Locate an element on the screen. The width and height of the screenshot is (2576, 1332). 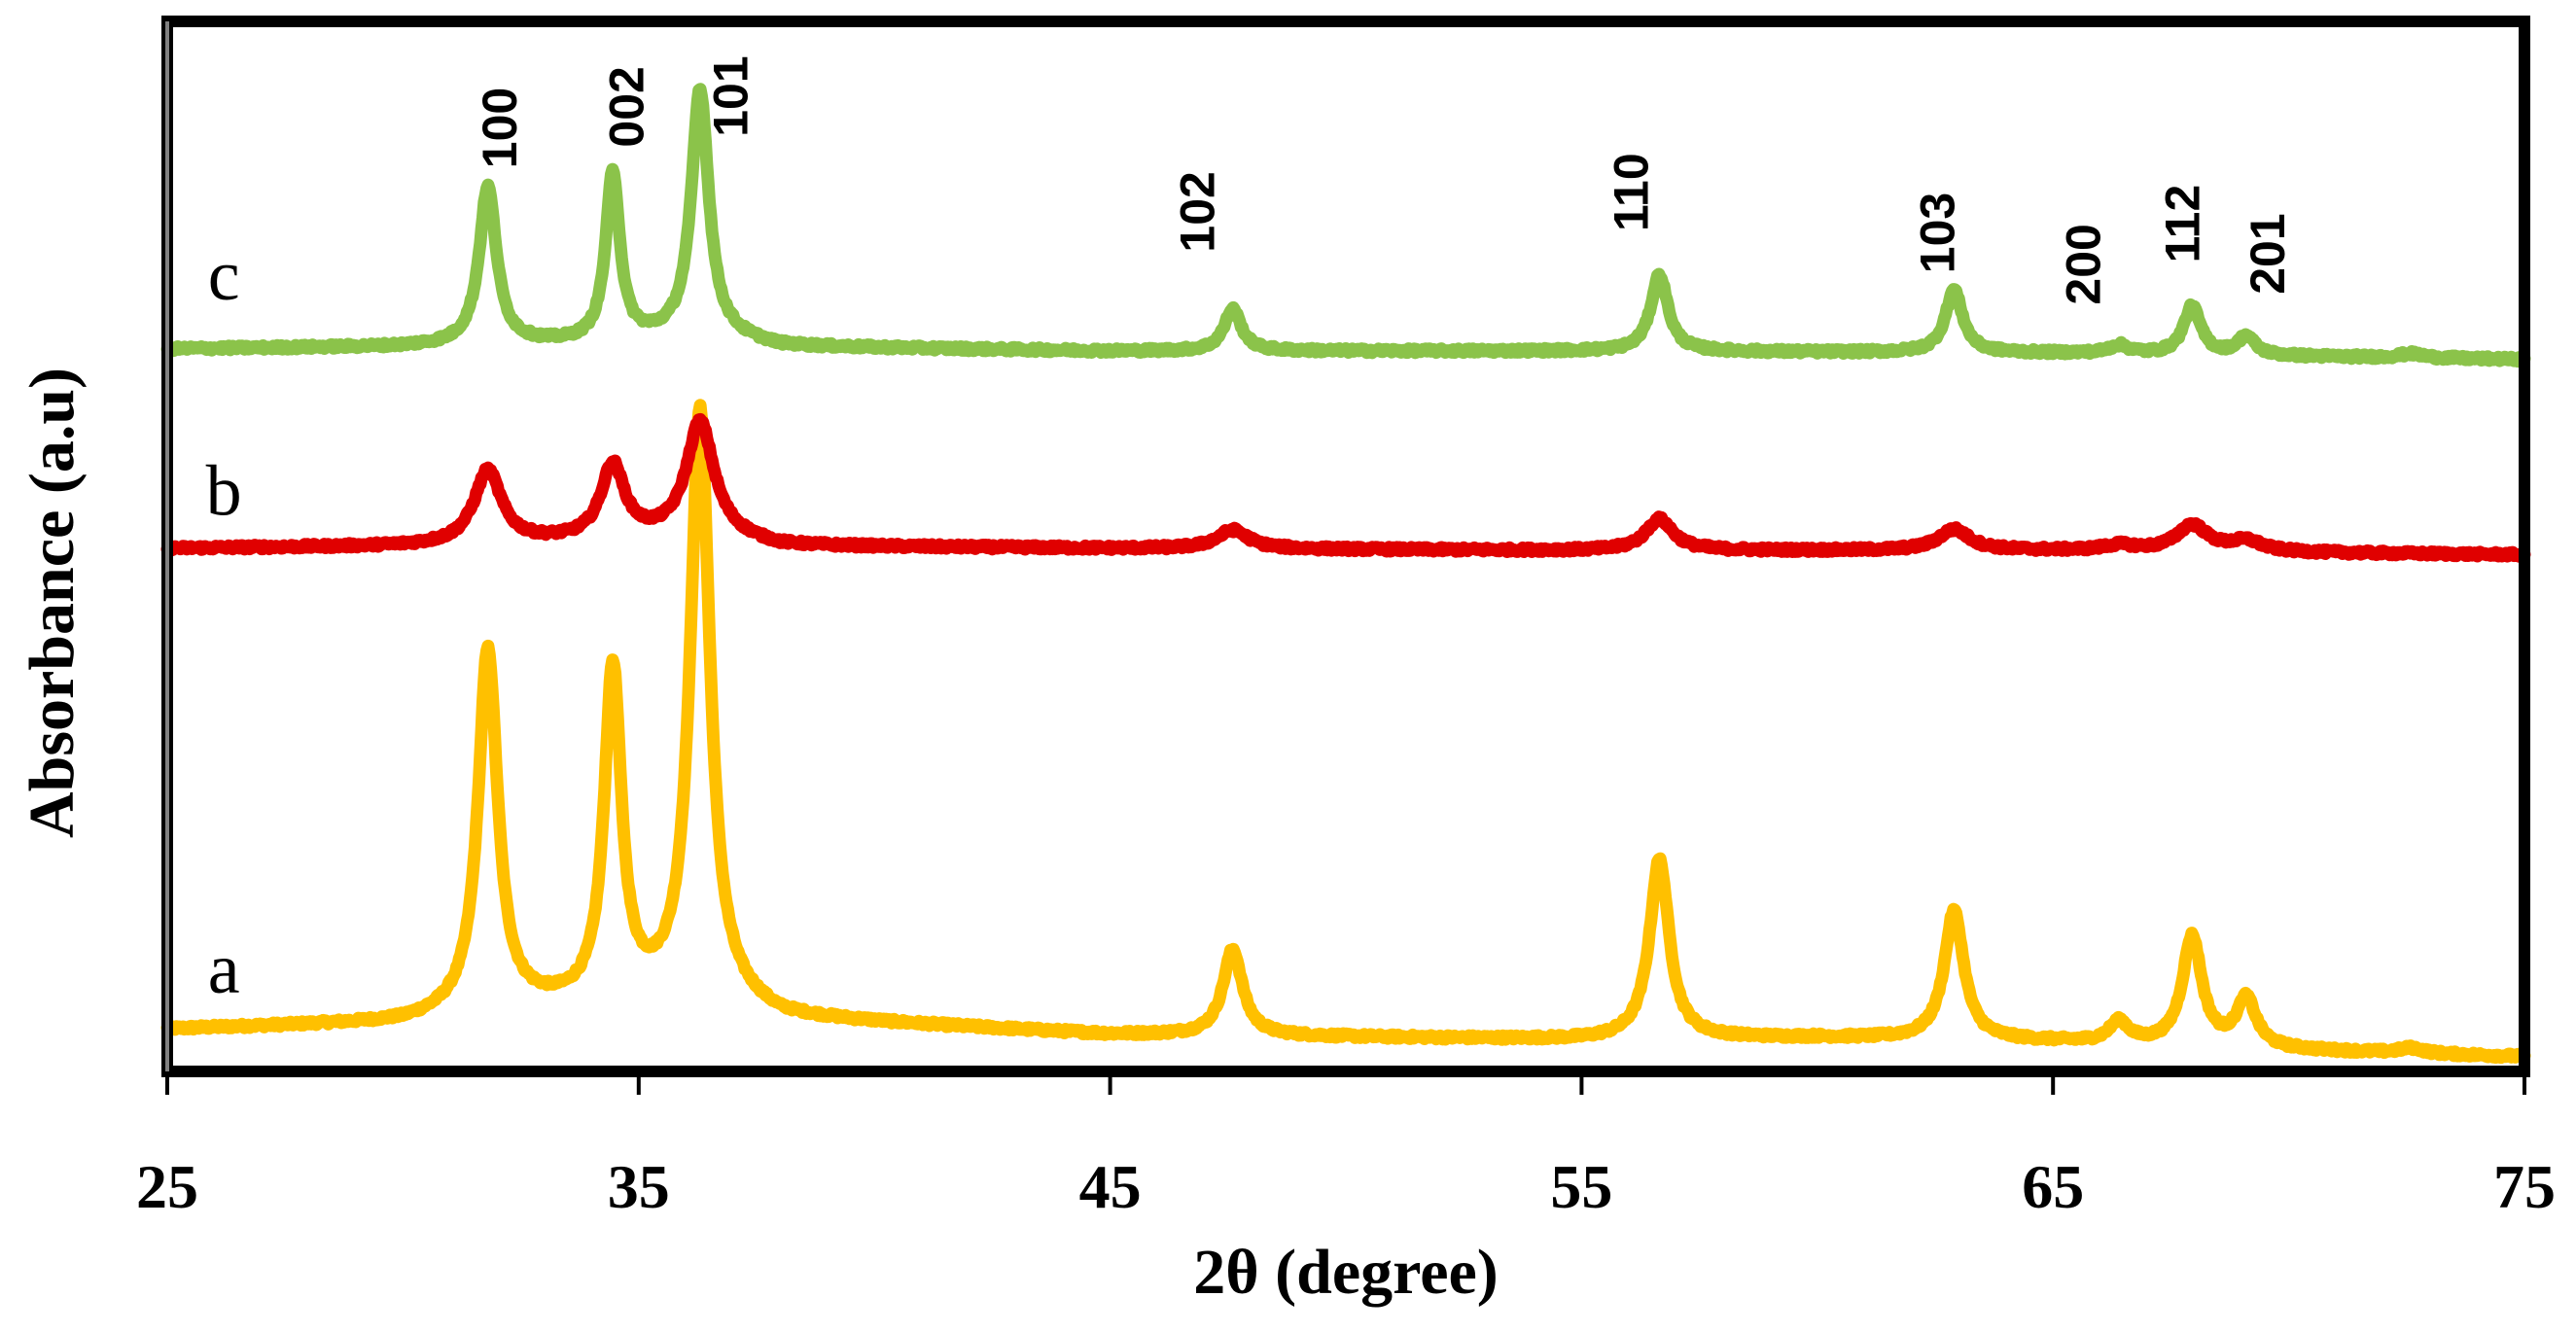
peak-label-002: 002 is located at coordinates (627, 107).